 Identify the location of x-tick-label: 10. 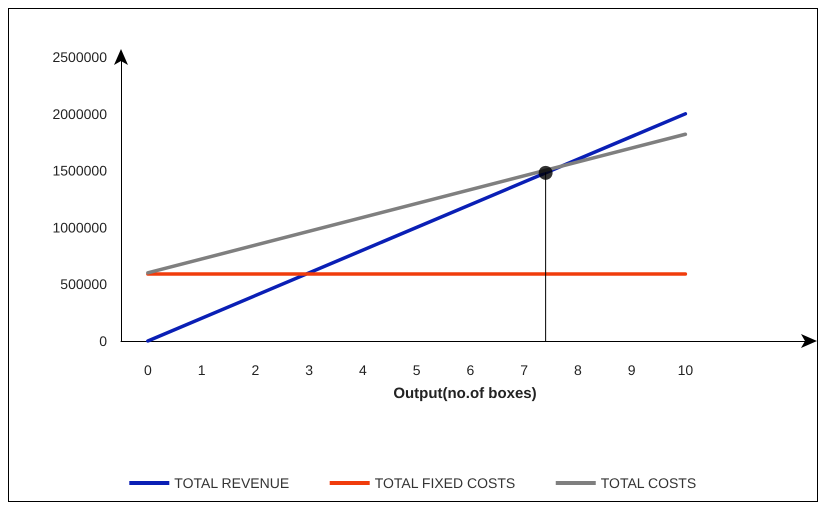
(686, 370).